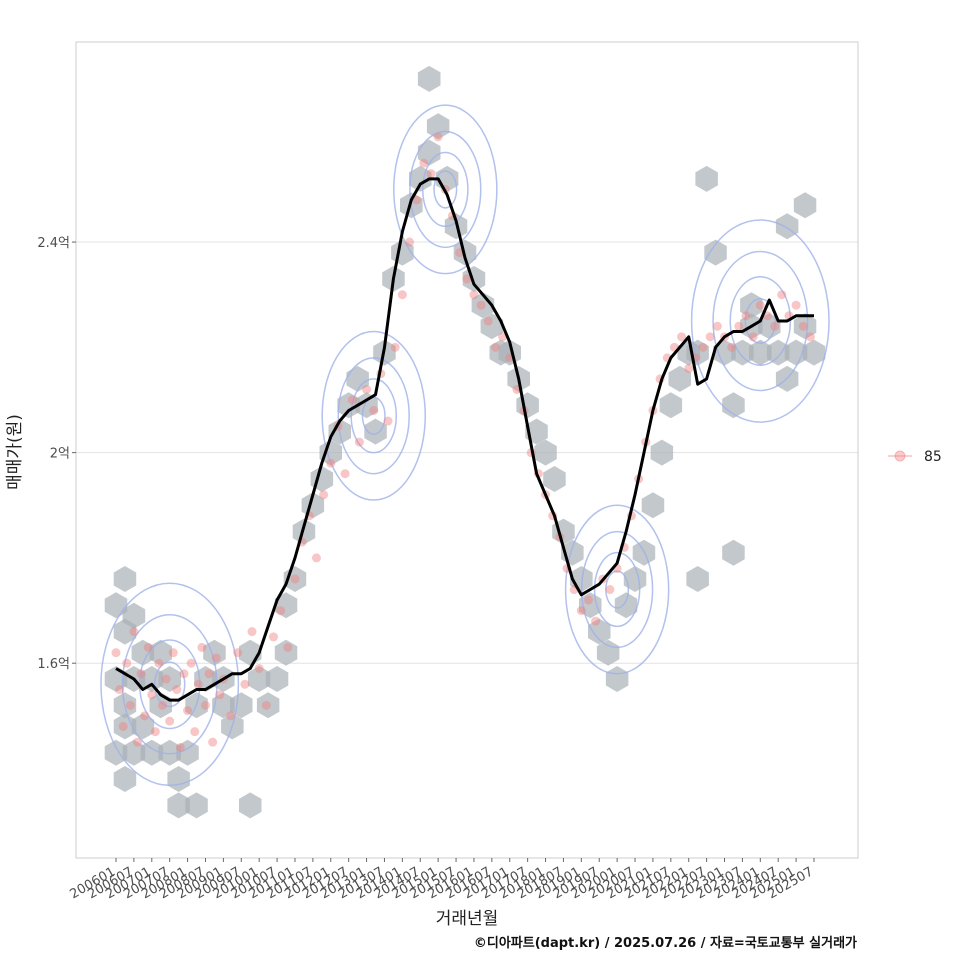 This screenshot has height=960, width=960. What do you see at coordinates (900, 456) in the screenshot?
I see `legend-key-point` at bounding box center [900, 456].